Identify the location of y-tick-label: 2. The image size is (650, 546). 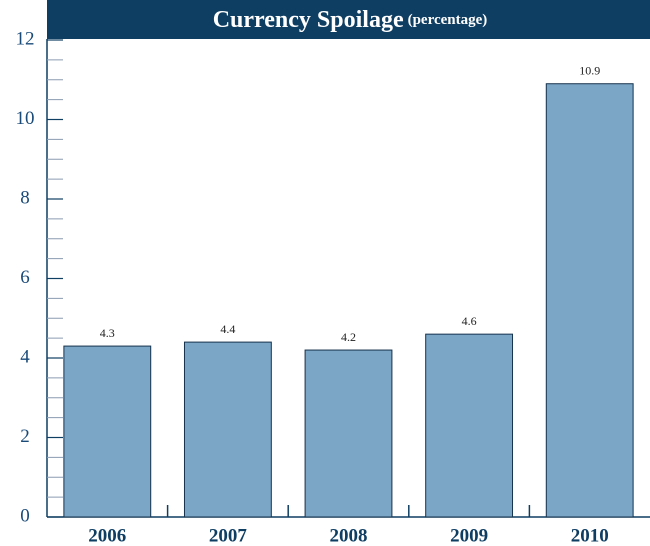
(25, 436).